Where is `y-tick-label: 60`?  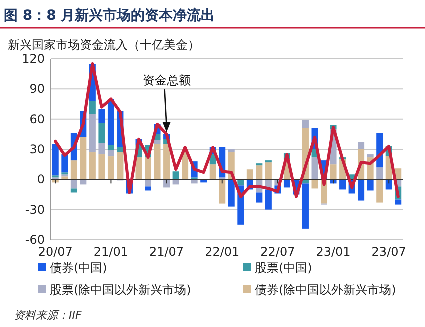
y-tick-label: 60 is located at coordinates (37, 119).